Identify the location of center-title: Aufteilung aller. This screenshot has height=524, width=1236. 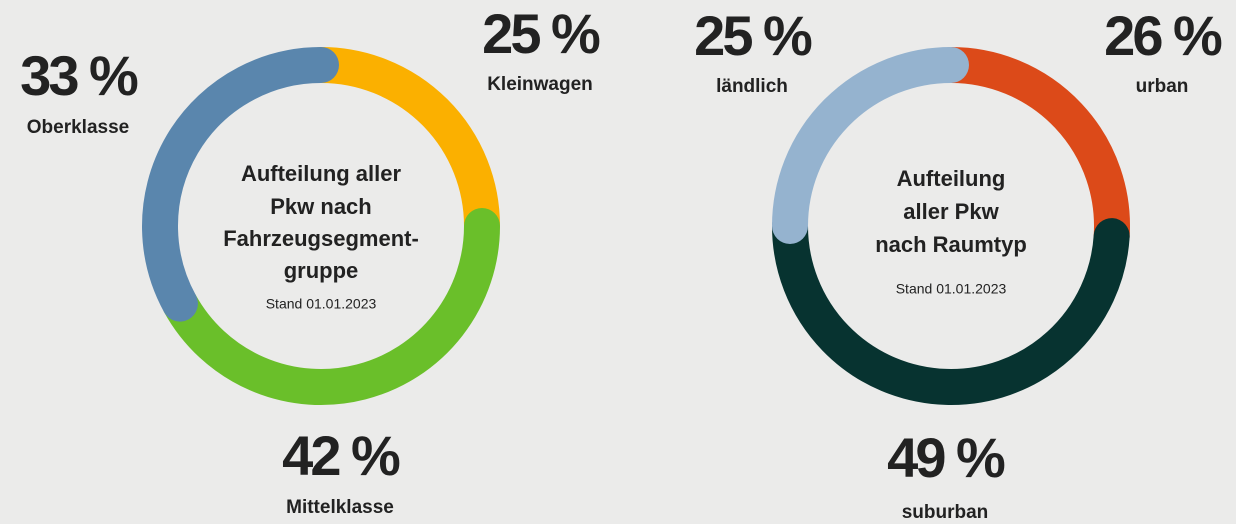
(321, 173).